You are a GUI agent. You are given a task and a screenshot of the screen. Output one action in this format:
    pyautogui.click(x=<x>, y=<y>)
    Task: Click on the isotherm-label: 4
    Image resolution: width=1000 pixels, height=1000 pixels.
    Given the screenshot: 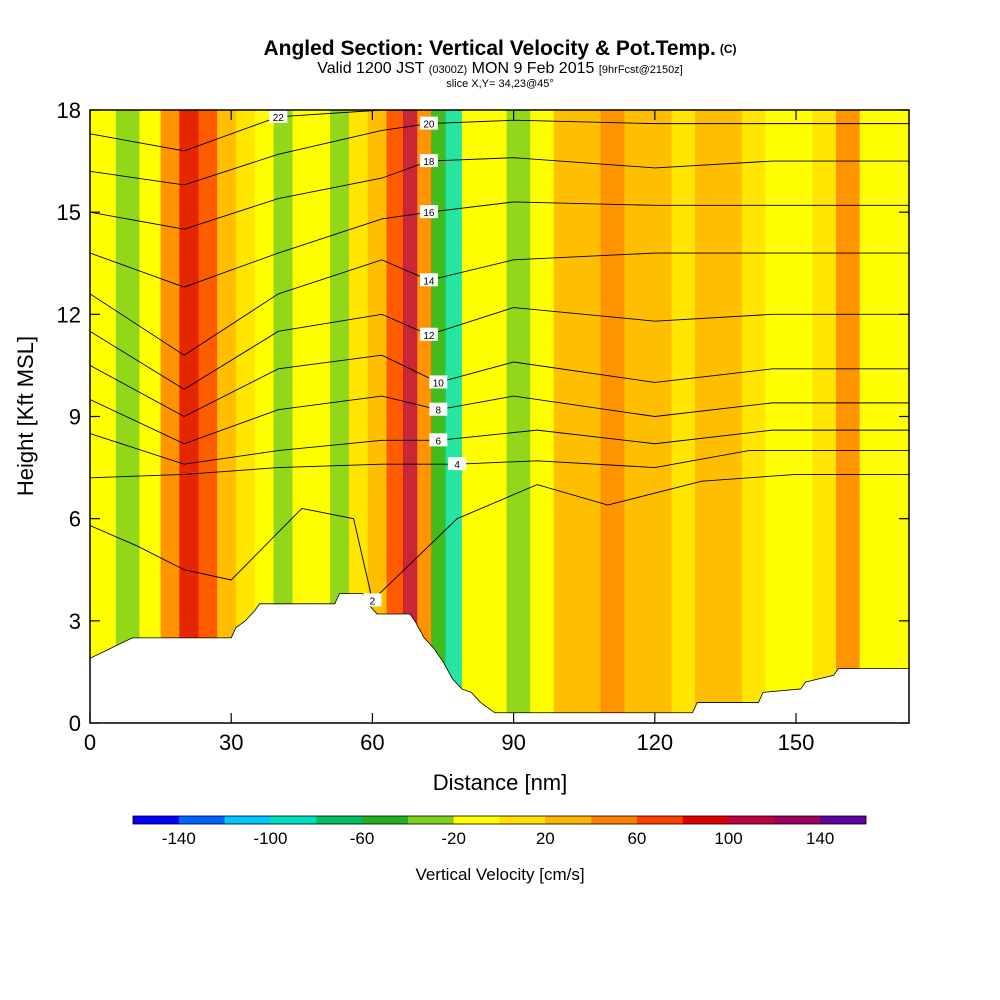 What is the action you would take?
    pyautogui.click(x=457, y=465)
    